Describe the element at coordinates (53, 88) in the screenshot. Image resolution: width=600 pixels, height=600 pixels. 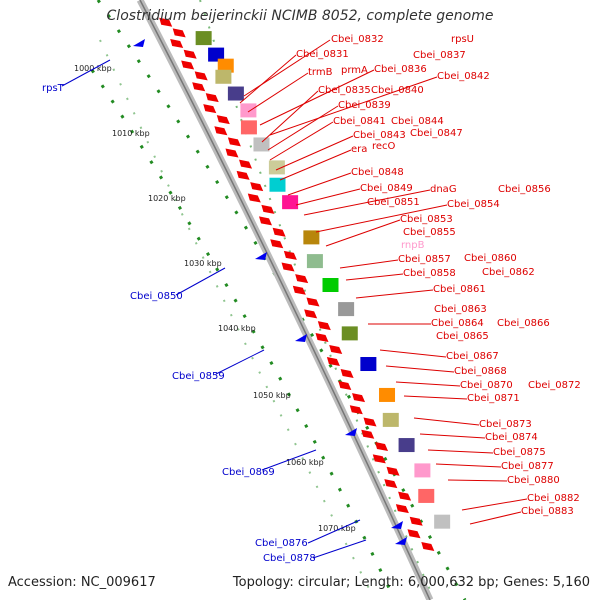
I see `gene-label: rpsT` at that location.